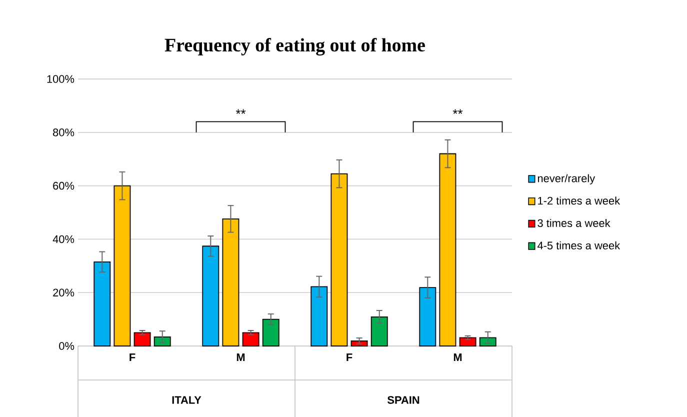  I want to click on y-tick-label: 20%, so click(63, 292).